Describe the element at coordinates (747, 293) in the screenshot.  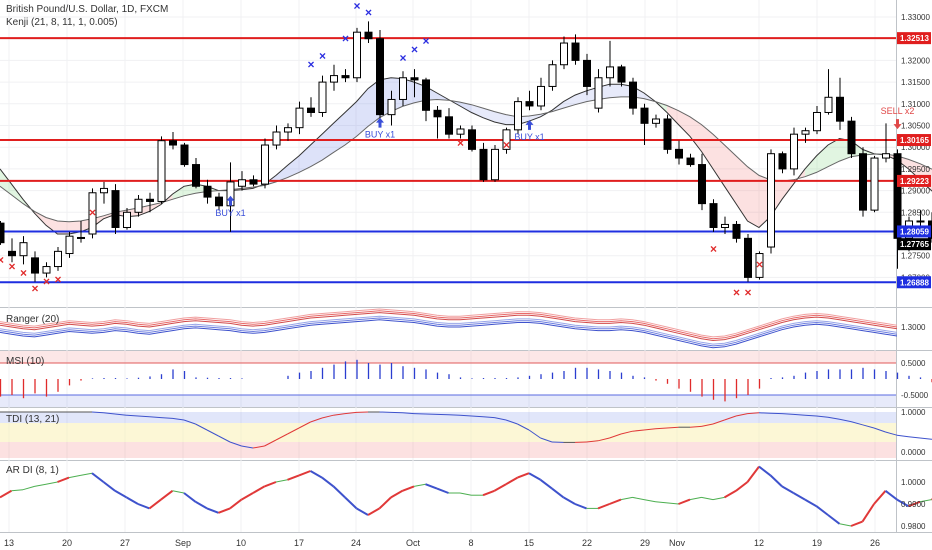
I see `signal-x-marker-19: ×` at that location.